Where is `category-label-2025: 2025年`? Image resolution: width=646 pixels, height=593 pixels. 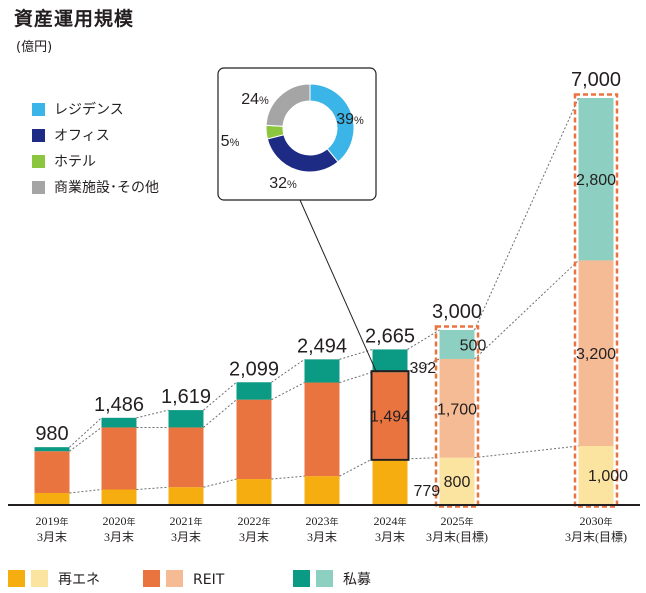
category-label-2025: 2025年 is located at coordinates (456, 521).